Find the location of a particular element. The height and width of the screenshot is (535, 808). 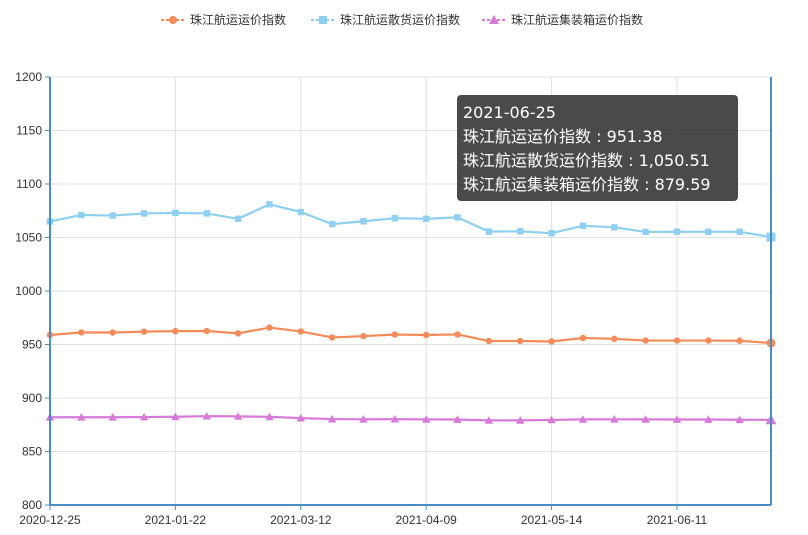

series-freight-index is located at coordinates (411, 336).